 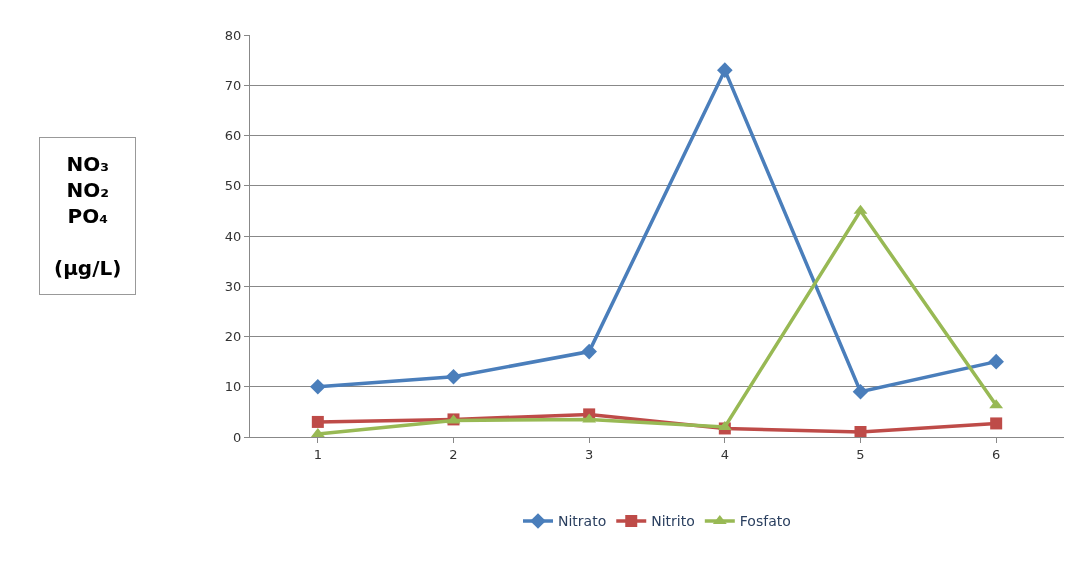 I want to click on y-tick-label: 70, so click(x=233, y=85).